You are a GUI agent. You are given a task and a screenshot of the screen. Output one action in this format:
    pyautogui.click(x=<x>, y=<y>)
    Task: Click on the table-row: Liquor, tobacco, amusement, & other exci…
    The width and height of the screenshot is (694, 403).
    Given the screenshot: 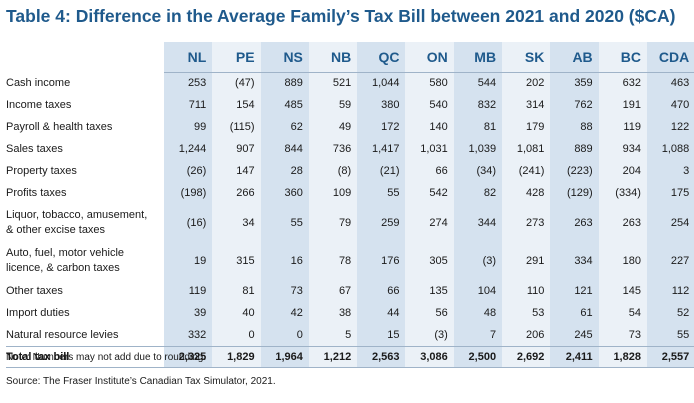 What is the action you would take?
    pyautogui.click(x=350, y=223)
    